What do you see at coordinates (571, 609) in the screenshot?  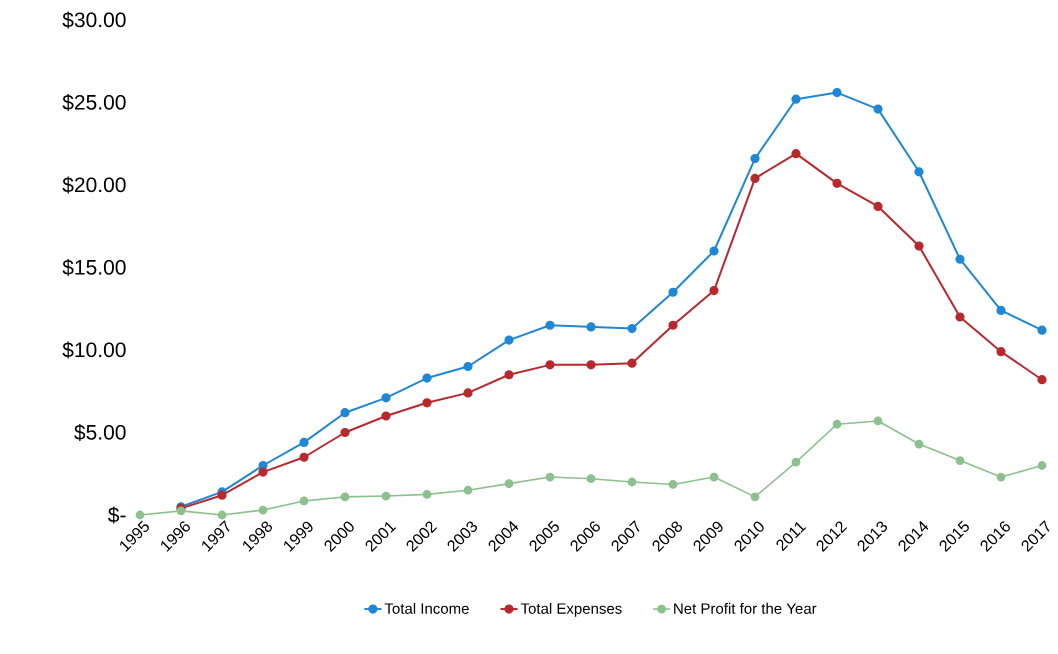 I see `legend-label: Total Expenses` at bounding box center [571, 609].